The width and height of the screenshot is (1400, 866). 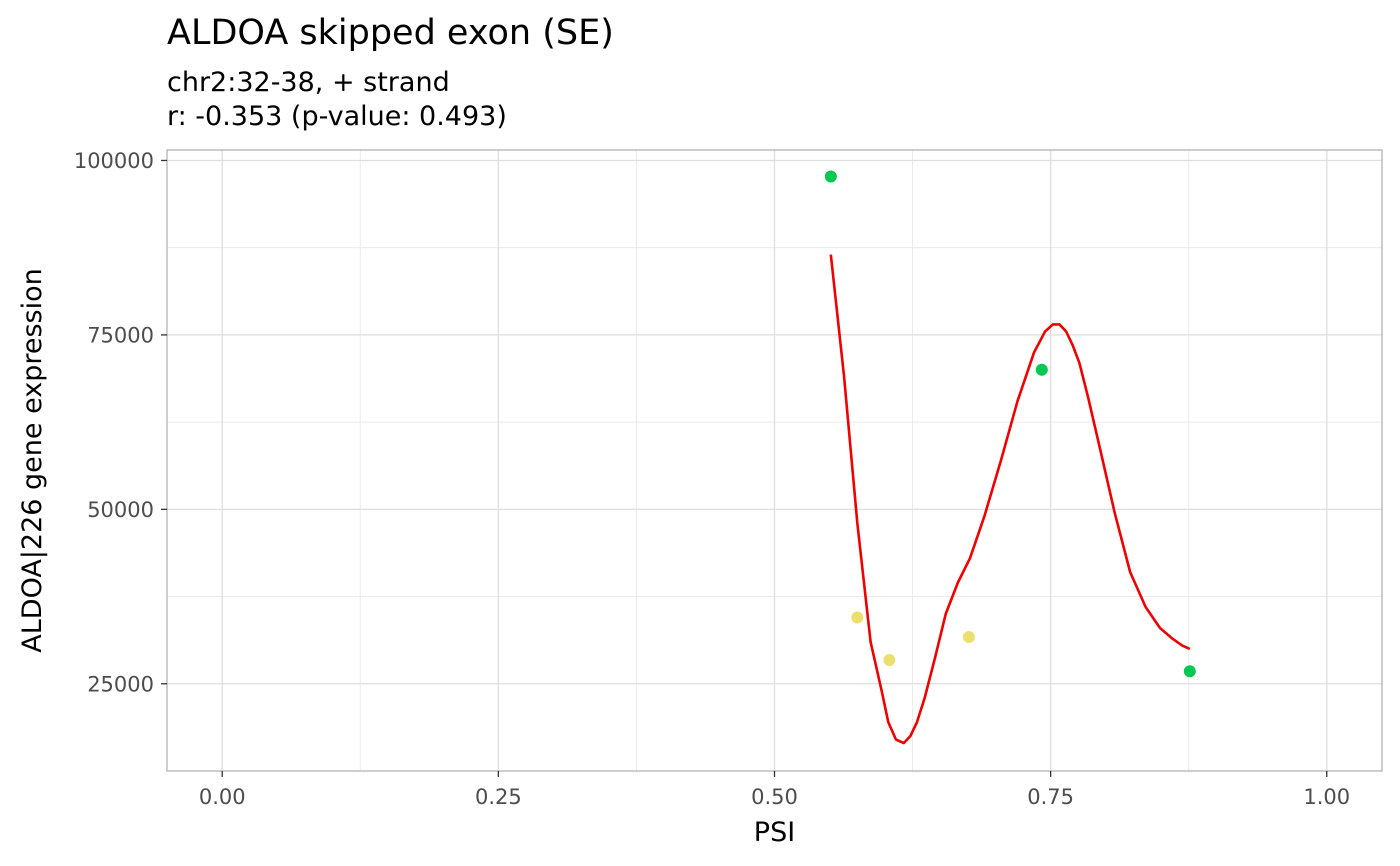 I want to click on x-tick-label: 0.50, so click(x=774, y=797).